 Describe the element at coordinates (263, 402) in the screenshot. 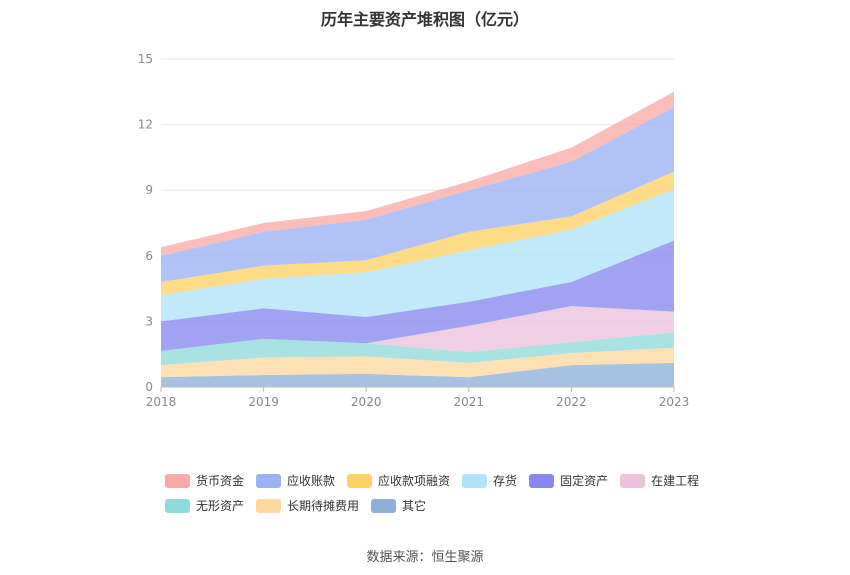

I see `x-tick-label: 2019` at that location.